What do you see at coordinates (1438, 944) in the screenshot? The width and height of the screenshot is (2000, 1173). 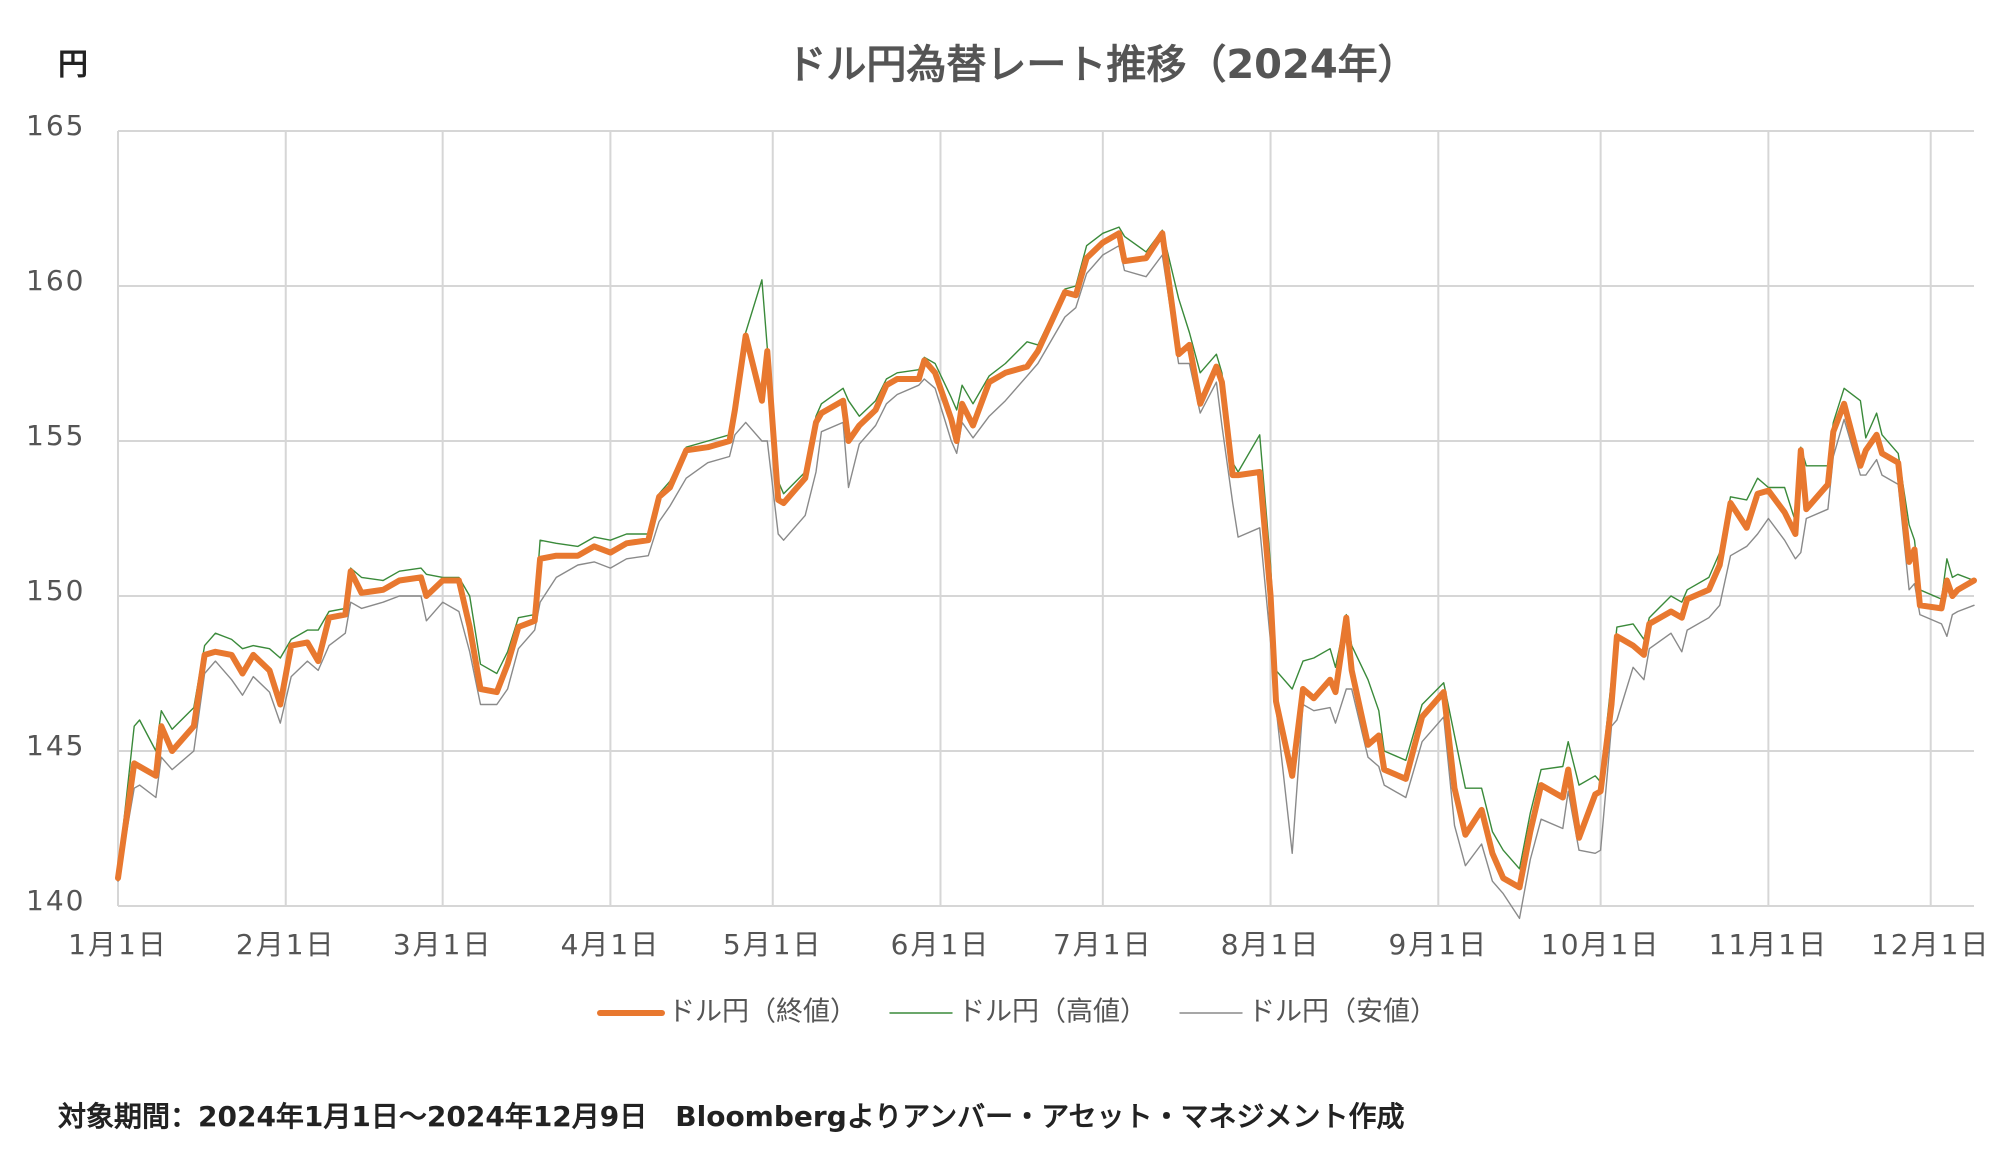 I see `x-tick-label: 9月1日` at bounding box center [1438, 944].